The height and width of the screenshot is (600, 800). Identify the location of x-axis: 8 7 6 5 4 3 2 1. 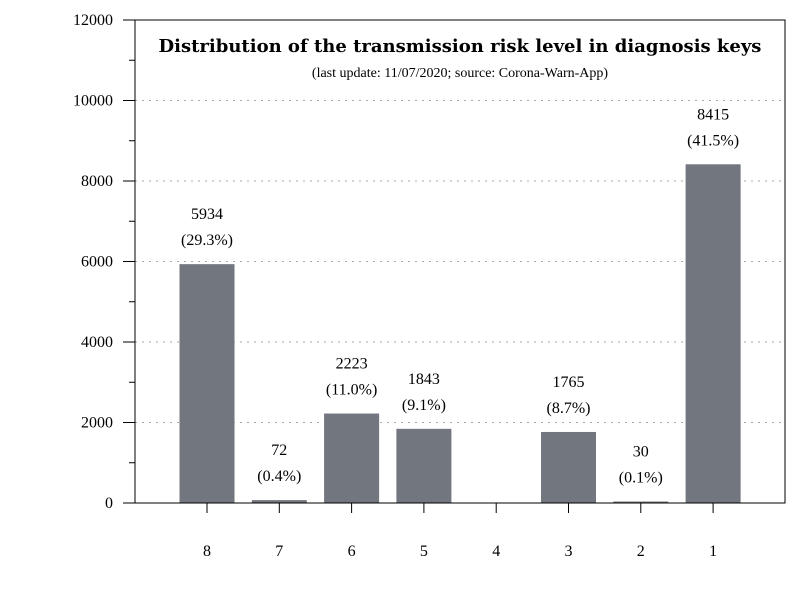
(460, 531).